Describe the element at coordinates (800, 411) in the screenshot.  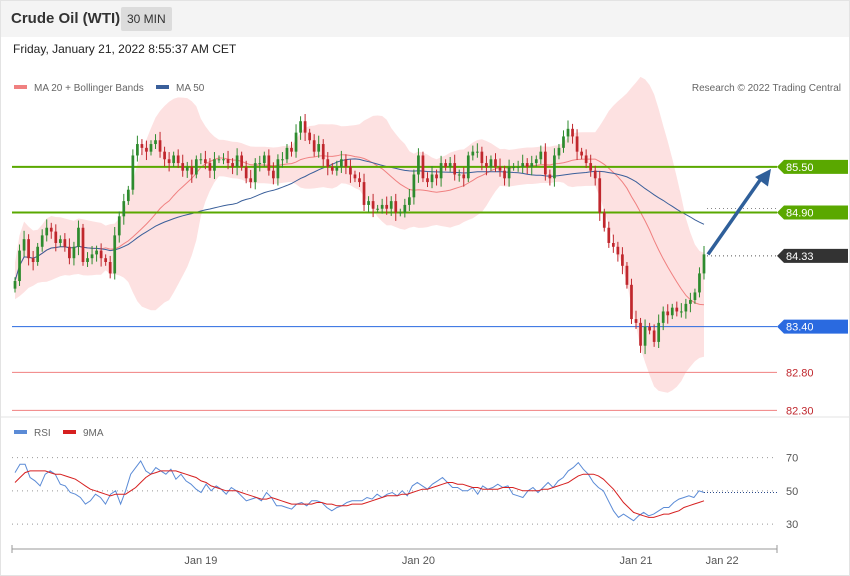
I see `level-label: 82.30` at that location.